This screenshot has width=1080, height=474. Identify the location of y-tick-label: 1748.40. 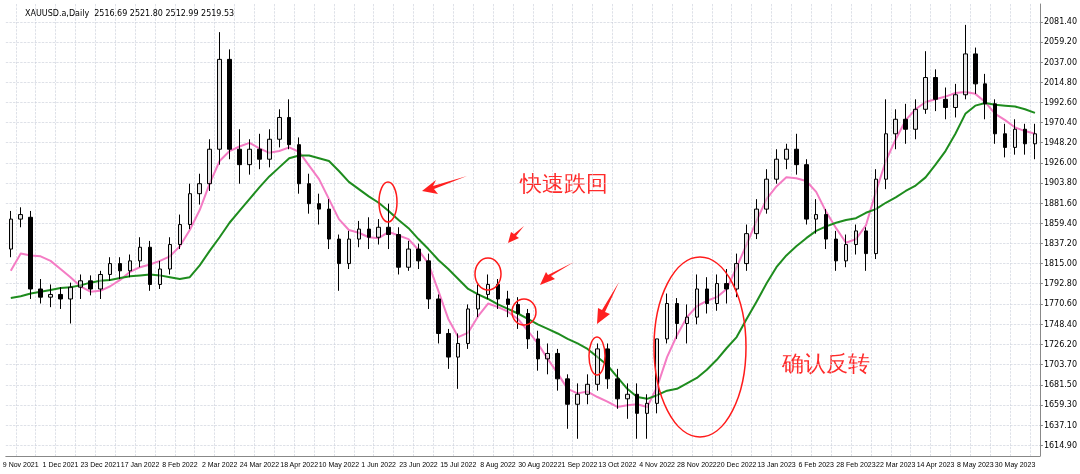
(1060, 324).